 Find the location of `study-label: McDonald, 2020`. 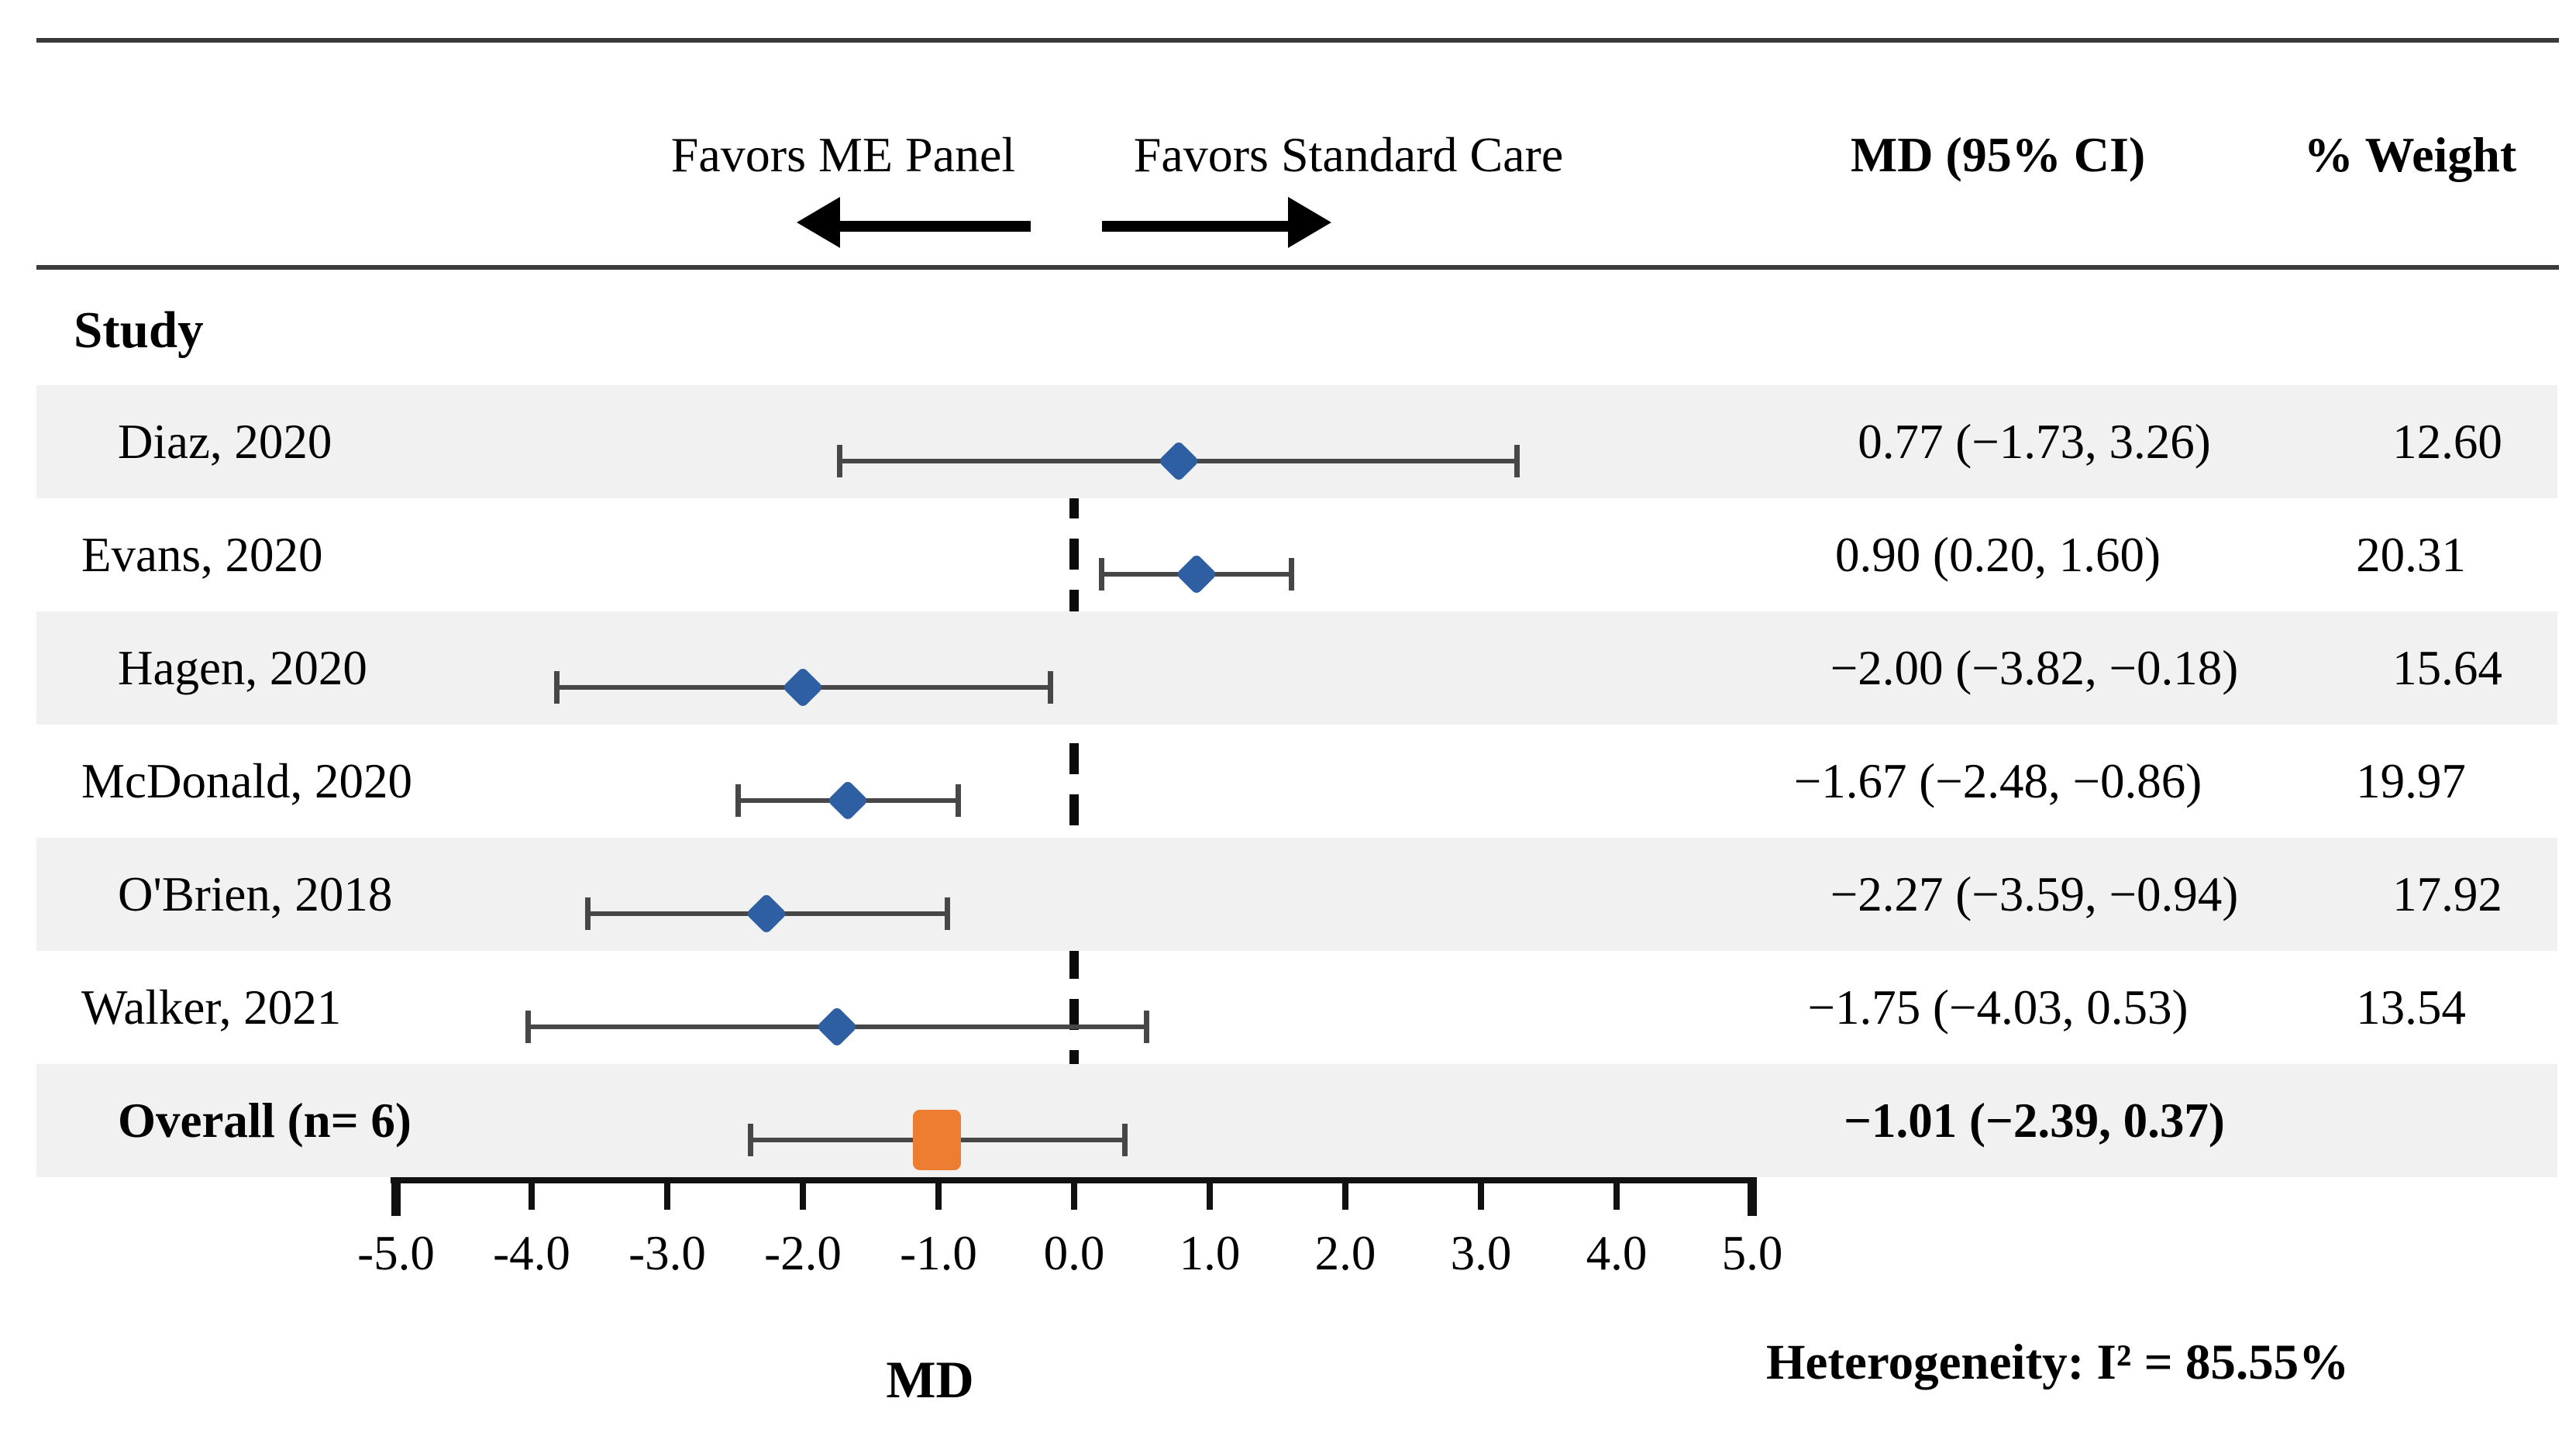

study-label: McDonald, 2020 is located at coordinates (246, 781).